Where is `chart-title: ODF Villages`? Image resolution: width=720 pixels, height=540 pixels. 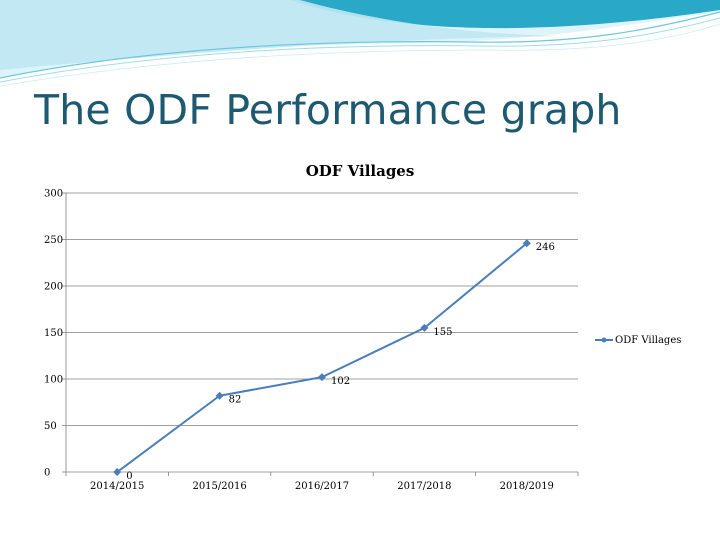 chart-title: ODF Villages is located at coordinates (360, 171).